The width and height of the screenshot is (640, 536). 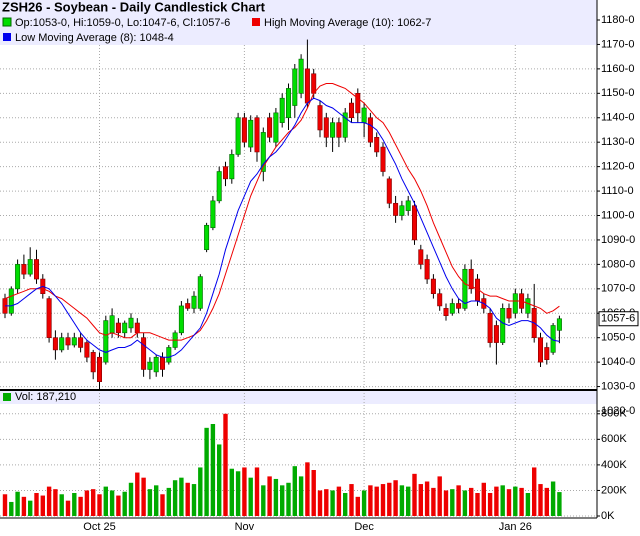 What do you see at coordinates (347, 23) in the screenshot?
I see `legend-entry: High Moving Average (10): 1062-7` at bounding box center [347, 23].